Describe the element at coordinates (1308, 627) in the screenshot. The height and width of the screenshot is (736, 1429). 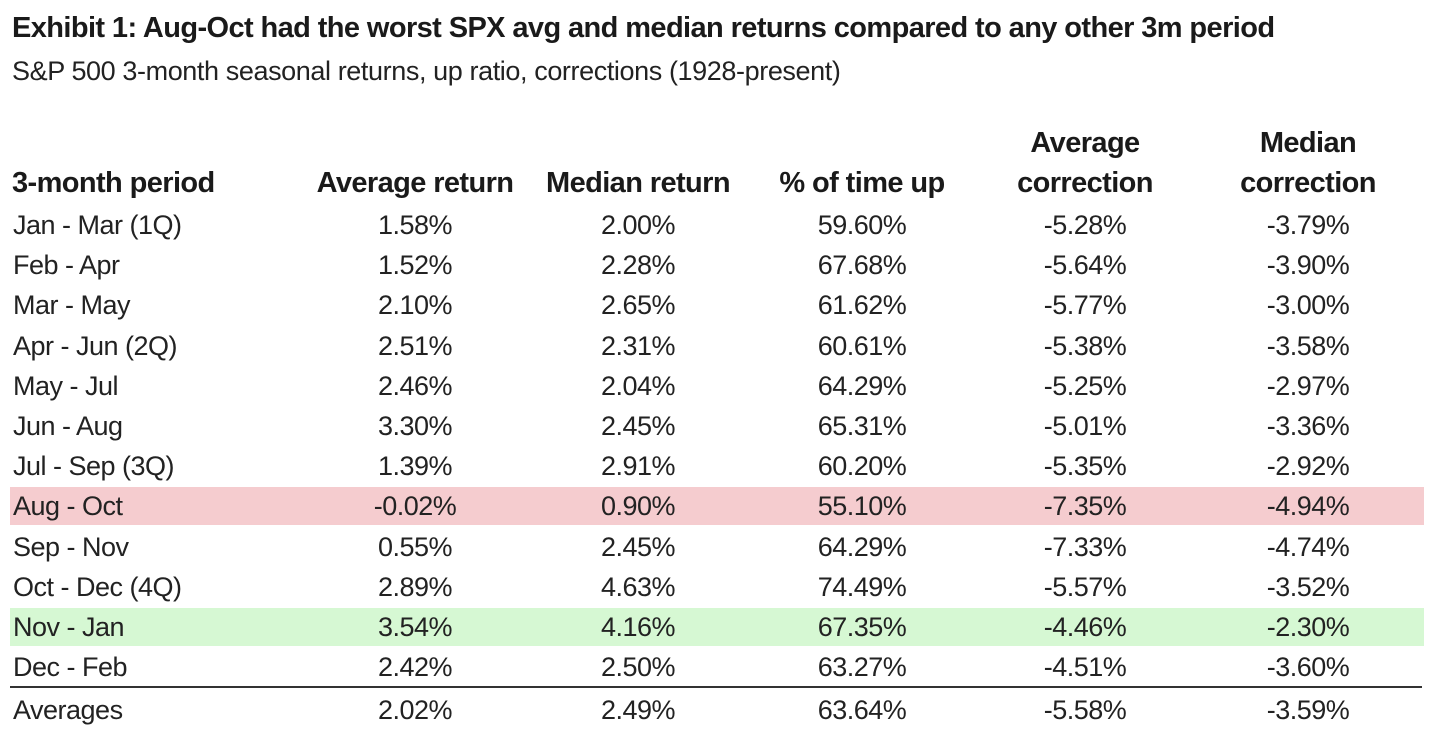
I see `value-cell: -2.30%` at that location.